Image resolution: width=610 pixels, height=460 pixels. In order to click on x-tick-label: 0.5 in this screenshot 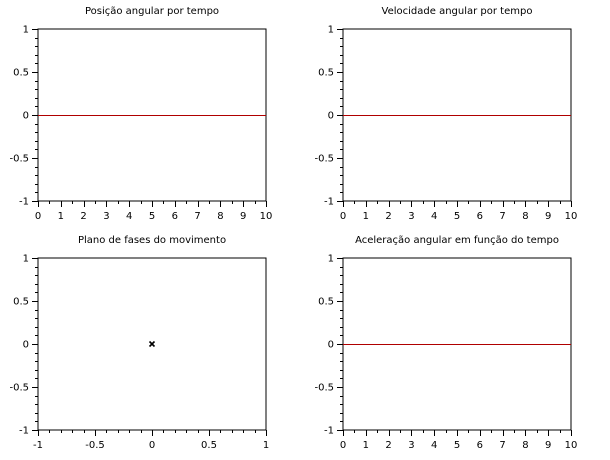, I will do `click(209, 445)`.